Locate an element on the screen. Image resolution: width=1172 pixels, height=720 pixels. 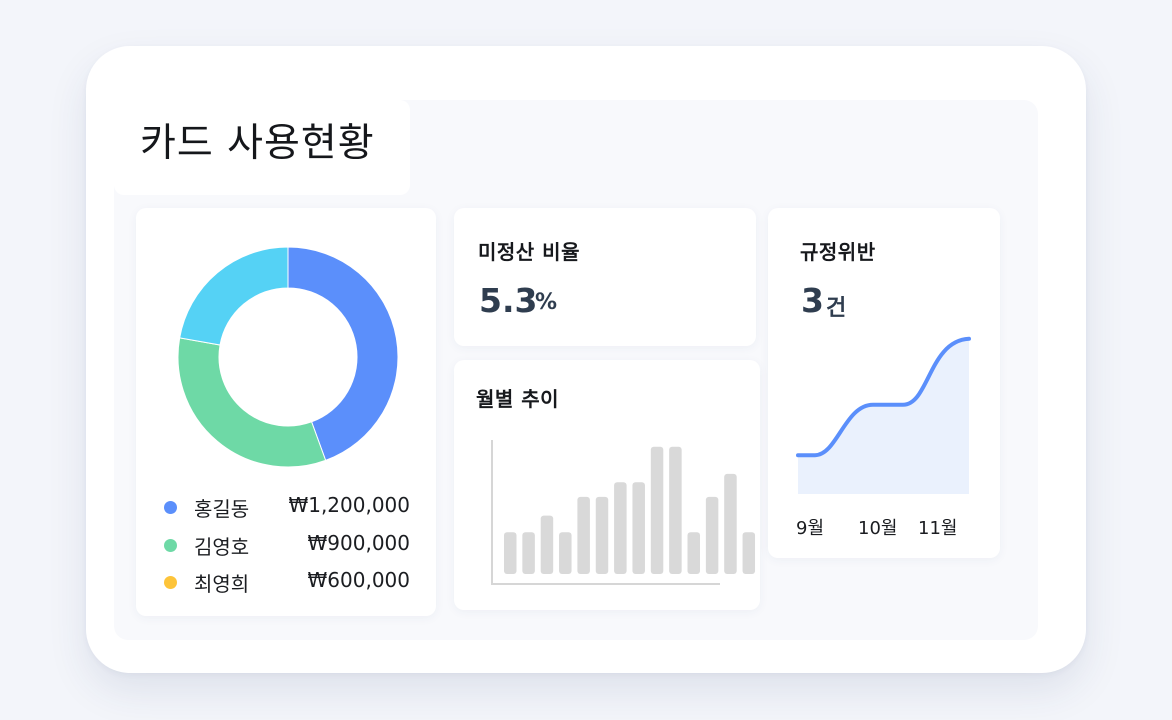
title-box is located at coordinates (262, 147).